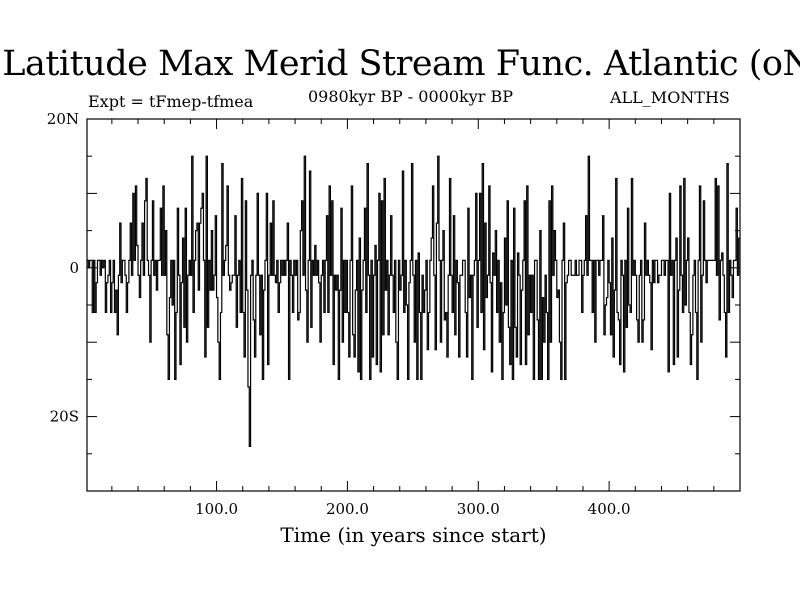 The image size is (800, 600). I want to click on x-axis-label: Time (in years since start), so click(413, 535).